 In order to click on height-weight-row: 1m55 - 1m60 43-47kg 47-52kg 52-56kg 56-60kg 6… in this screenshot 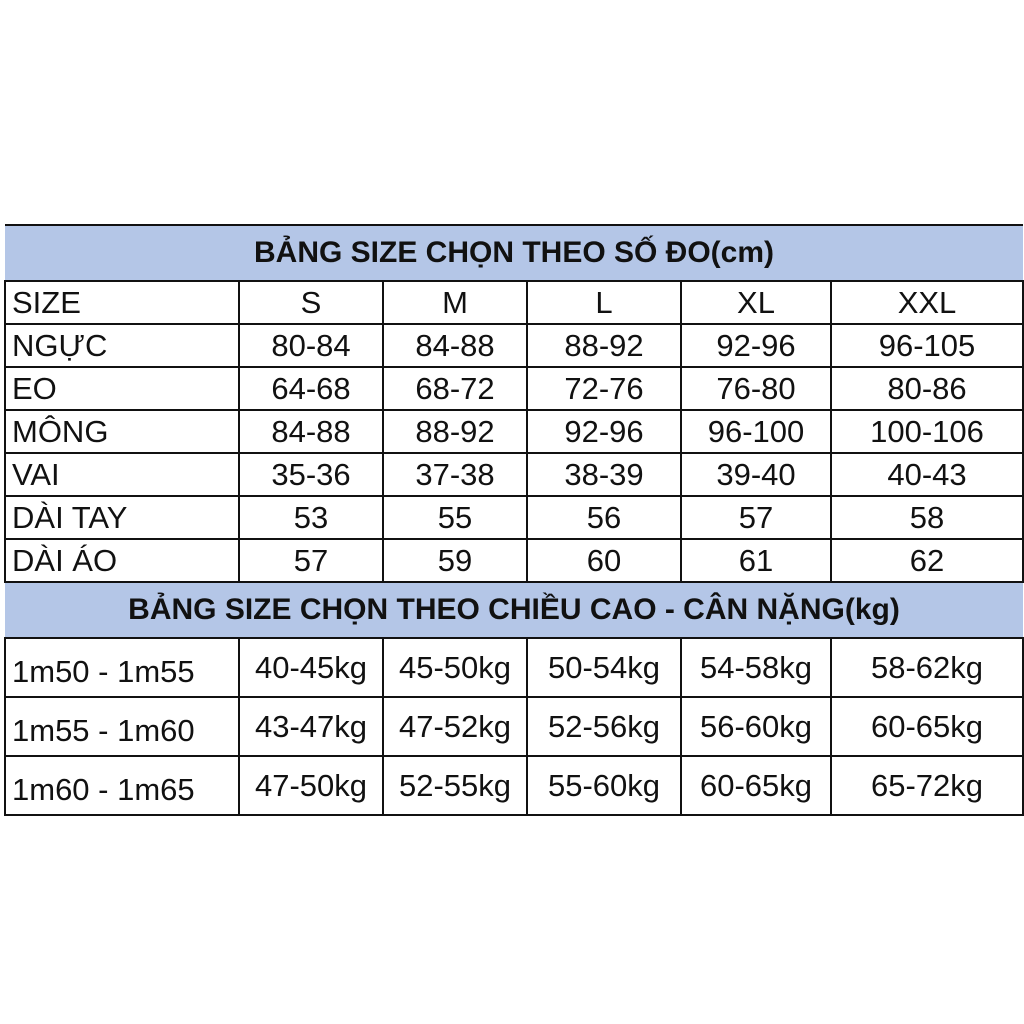, I will do `click(514, 726)`.